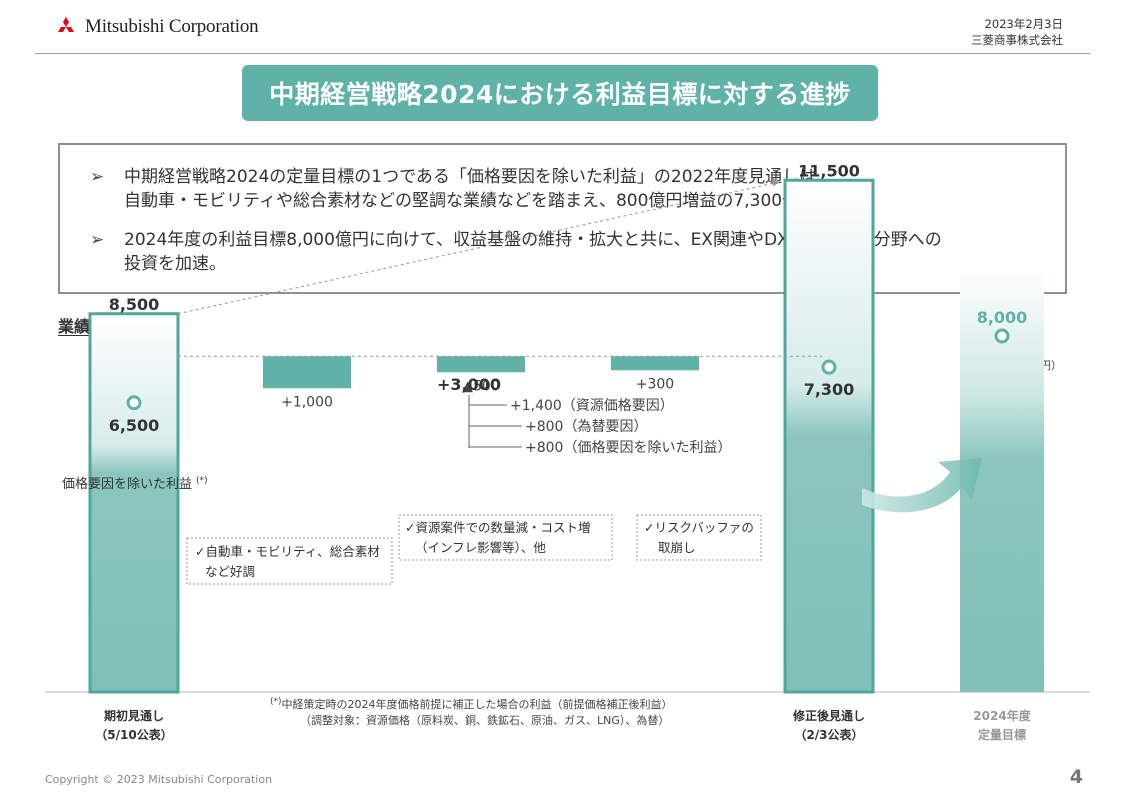 The height and width of the screenshot is (795, 1125). What do you see at coordinates (829, 367) in the screenshot?
I see `marker-revised` at bounding box center [829, 367].